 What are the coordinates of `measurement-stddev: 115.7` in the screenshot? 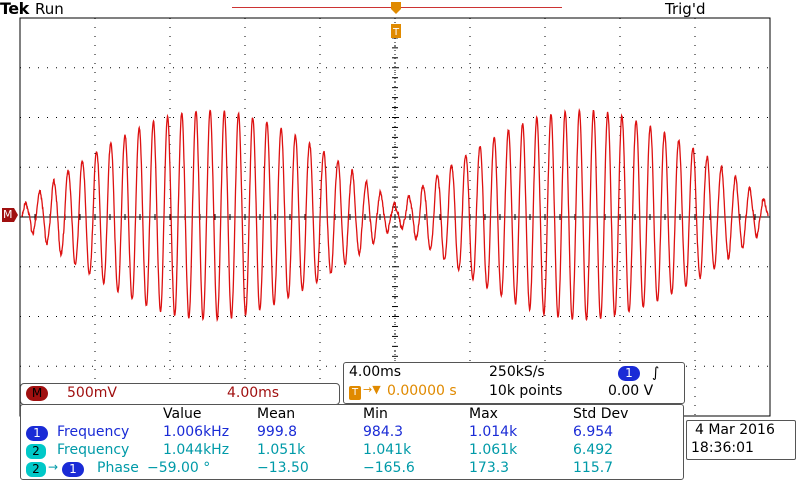 It's located at (593, 468).